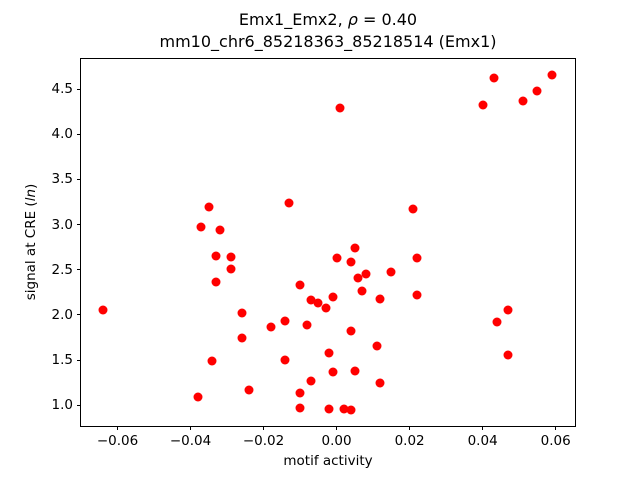 This screenshot has width=640, height=480. Describe the element at coordinates (190, 441) in the screenshot. I see `x-tick-label: −0.04` at that location.